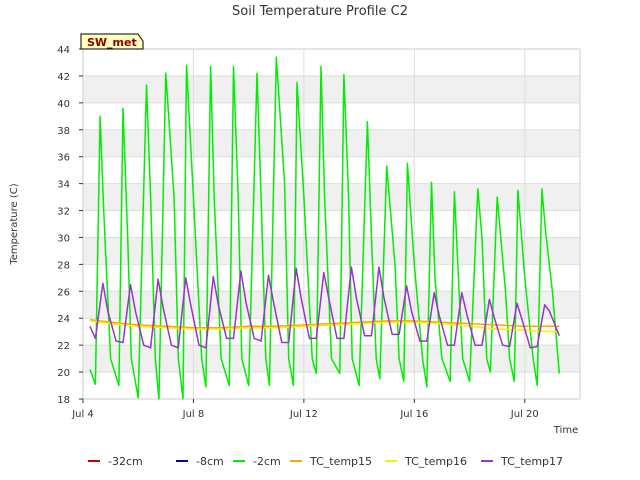 The image size is (640, 480). Describe the element at coordinates (63, 212) in the screenshot. I see `y-tick-label: 32` at that location.